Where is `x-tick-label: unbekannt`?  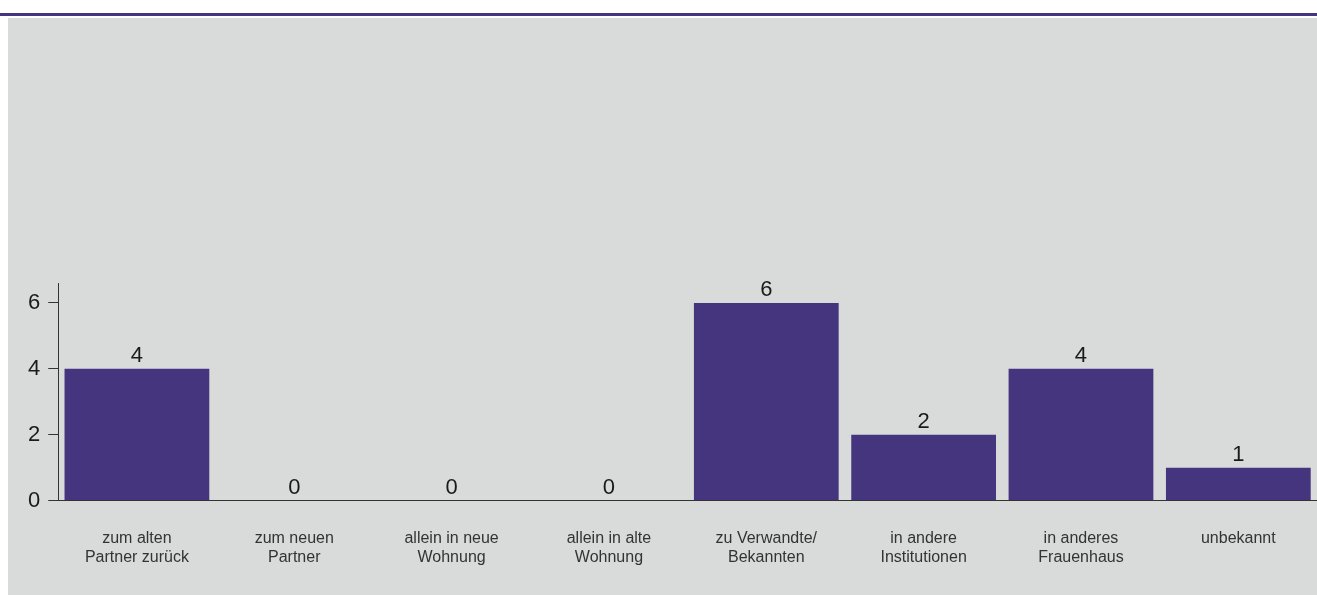 x-tick-label: unbekannt is located at coordinates (1238, 537).